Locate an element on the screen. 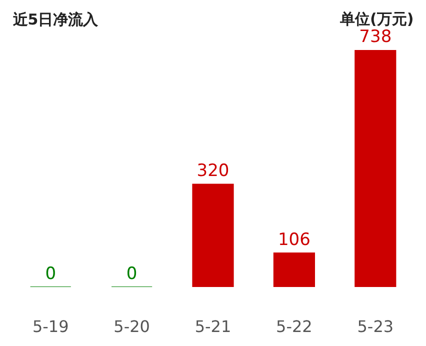  x-tick-label: 5-22 is located at coordinates (294, 326).